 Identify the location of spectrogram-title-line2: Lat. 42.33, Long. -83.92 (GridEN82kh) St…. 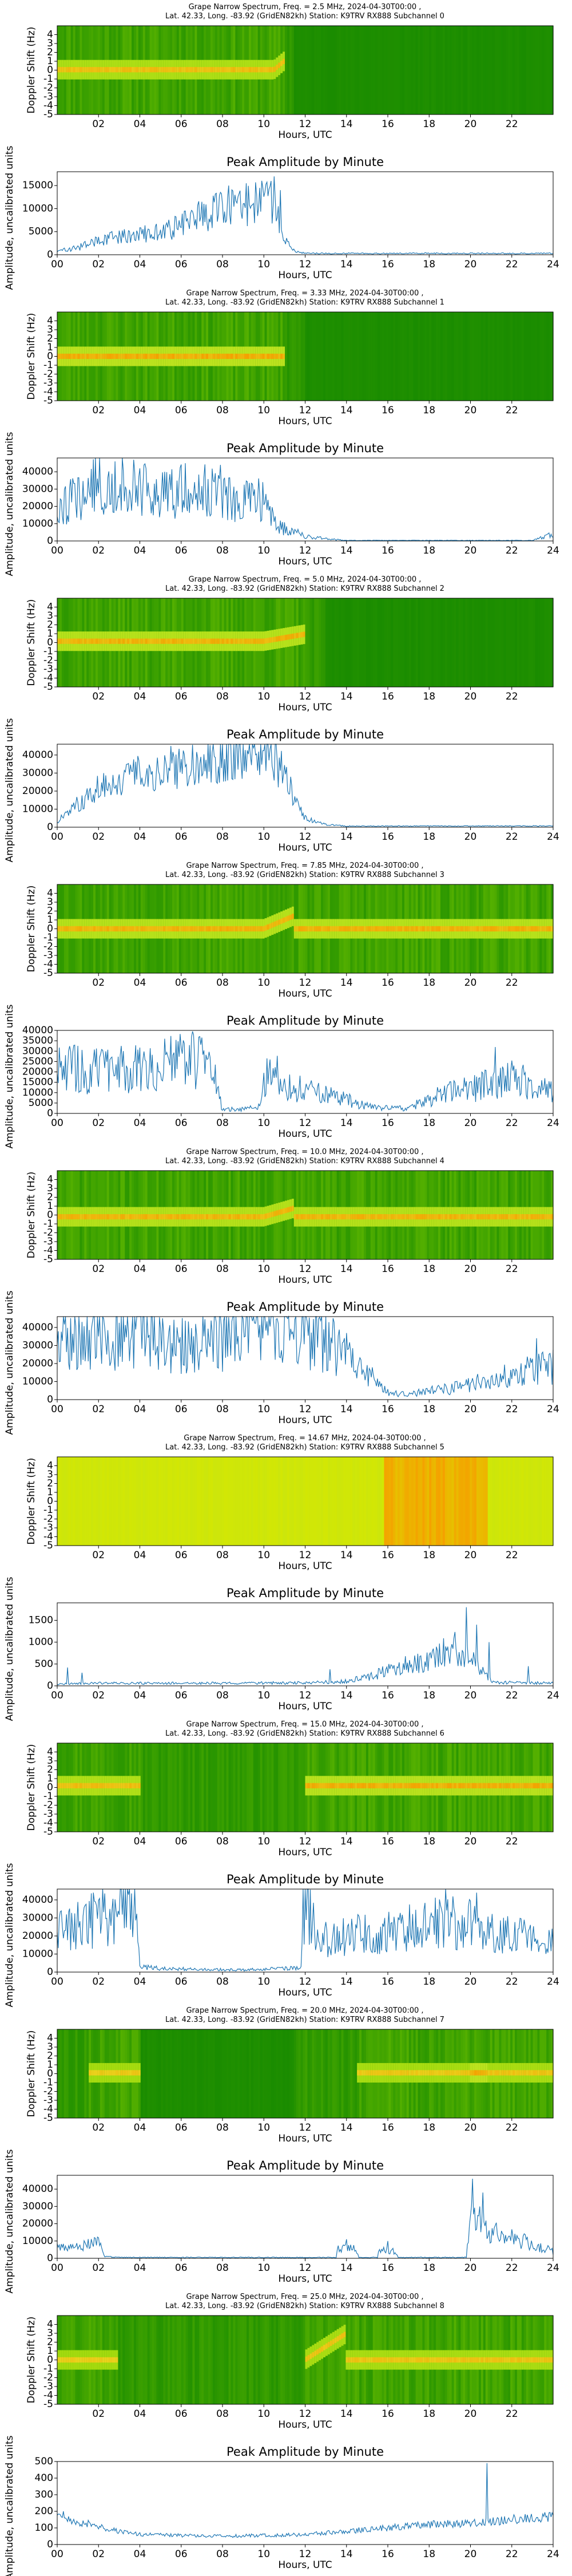
(304, 1161).